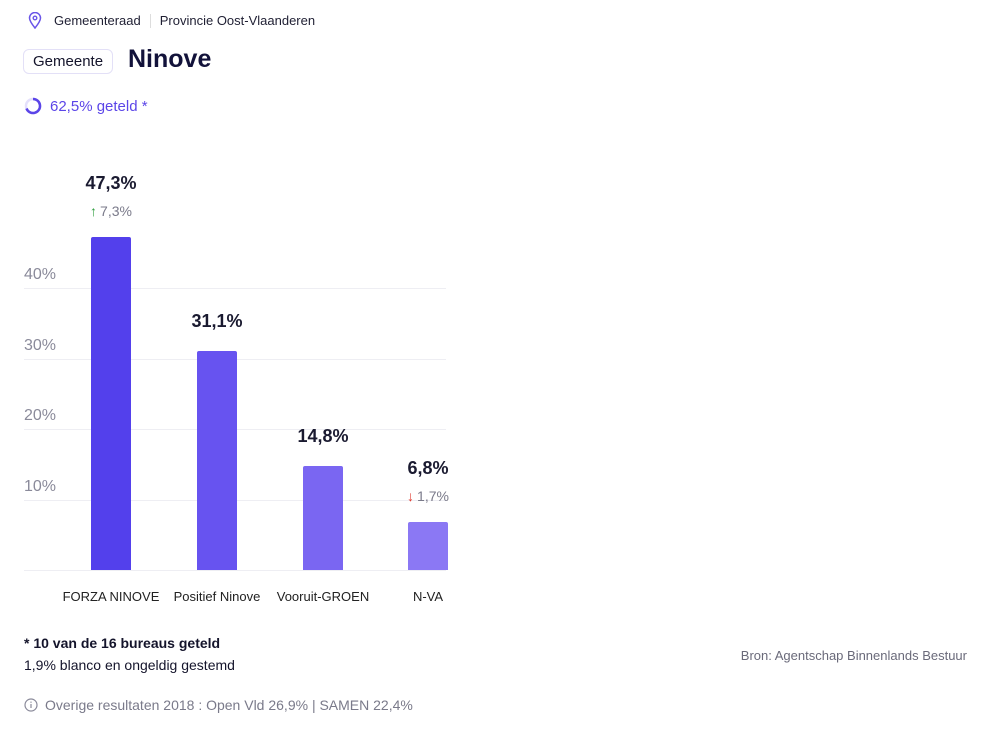 The width and height of the screenshot is (992, 735). Describe the element at coordinates (111, 403) in the screenshot. I see `bar-forza-ninove` at that location.